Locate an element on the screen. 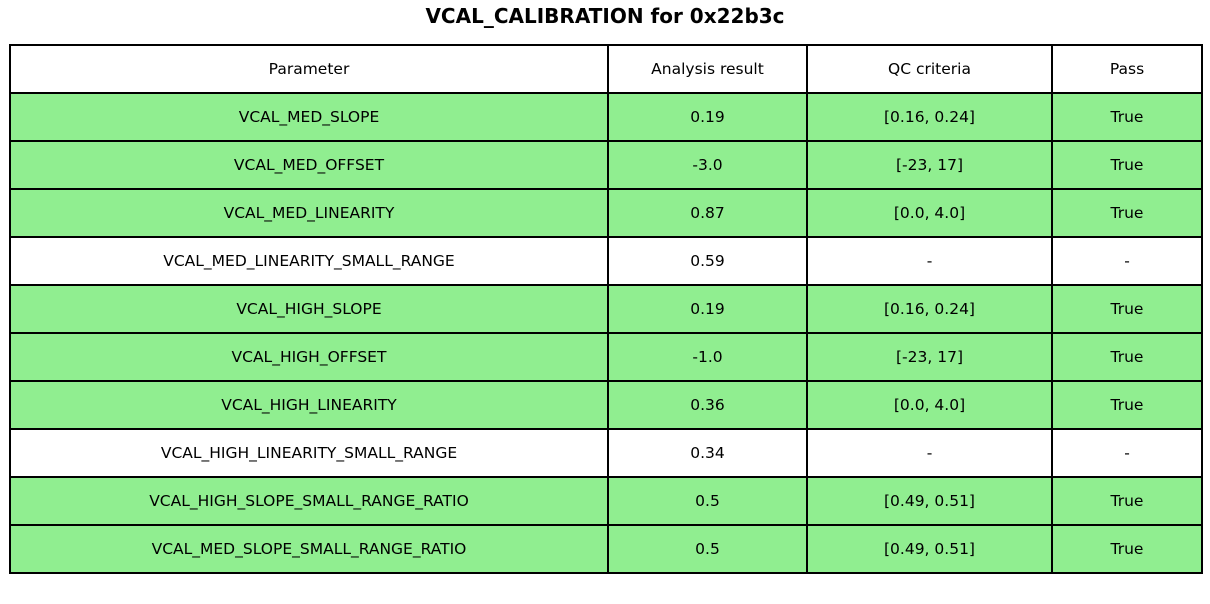 This screenshot has height=604, width=1210. column-header-qc-criteria: QC criteria is located at coordinates (929, 69).